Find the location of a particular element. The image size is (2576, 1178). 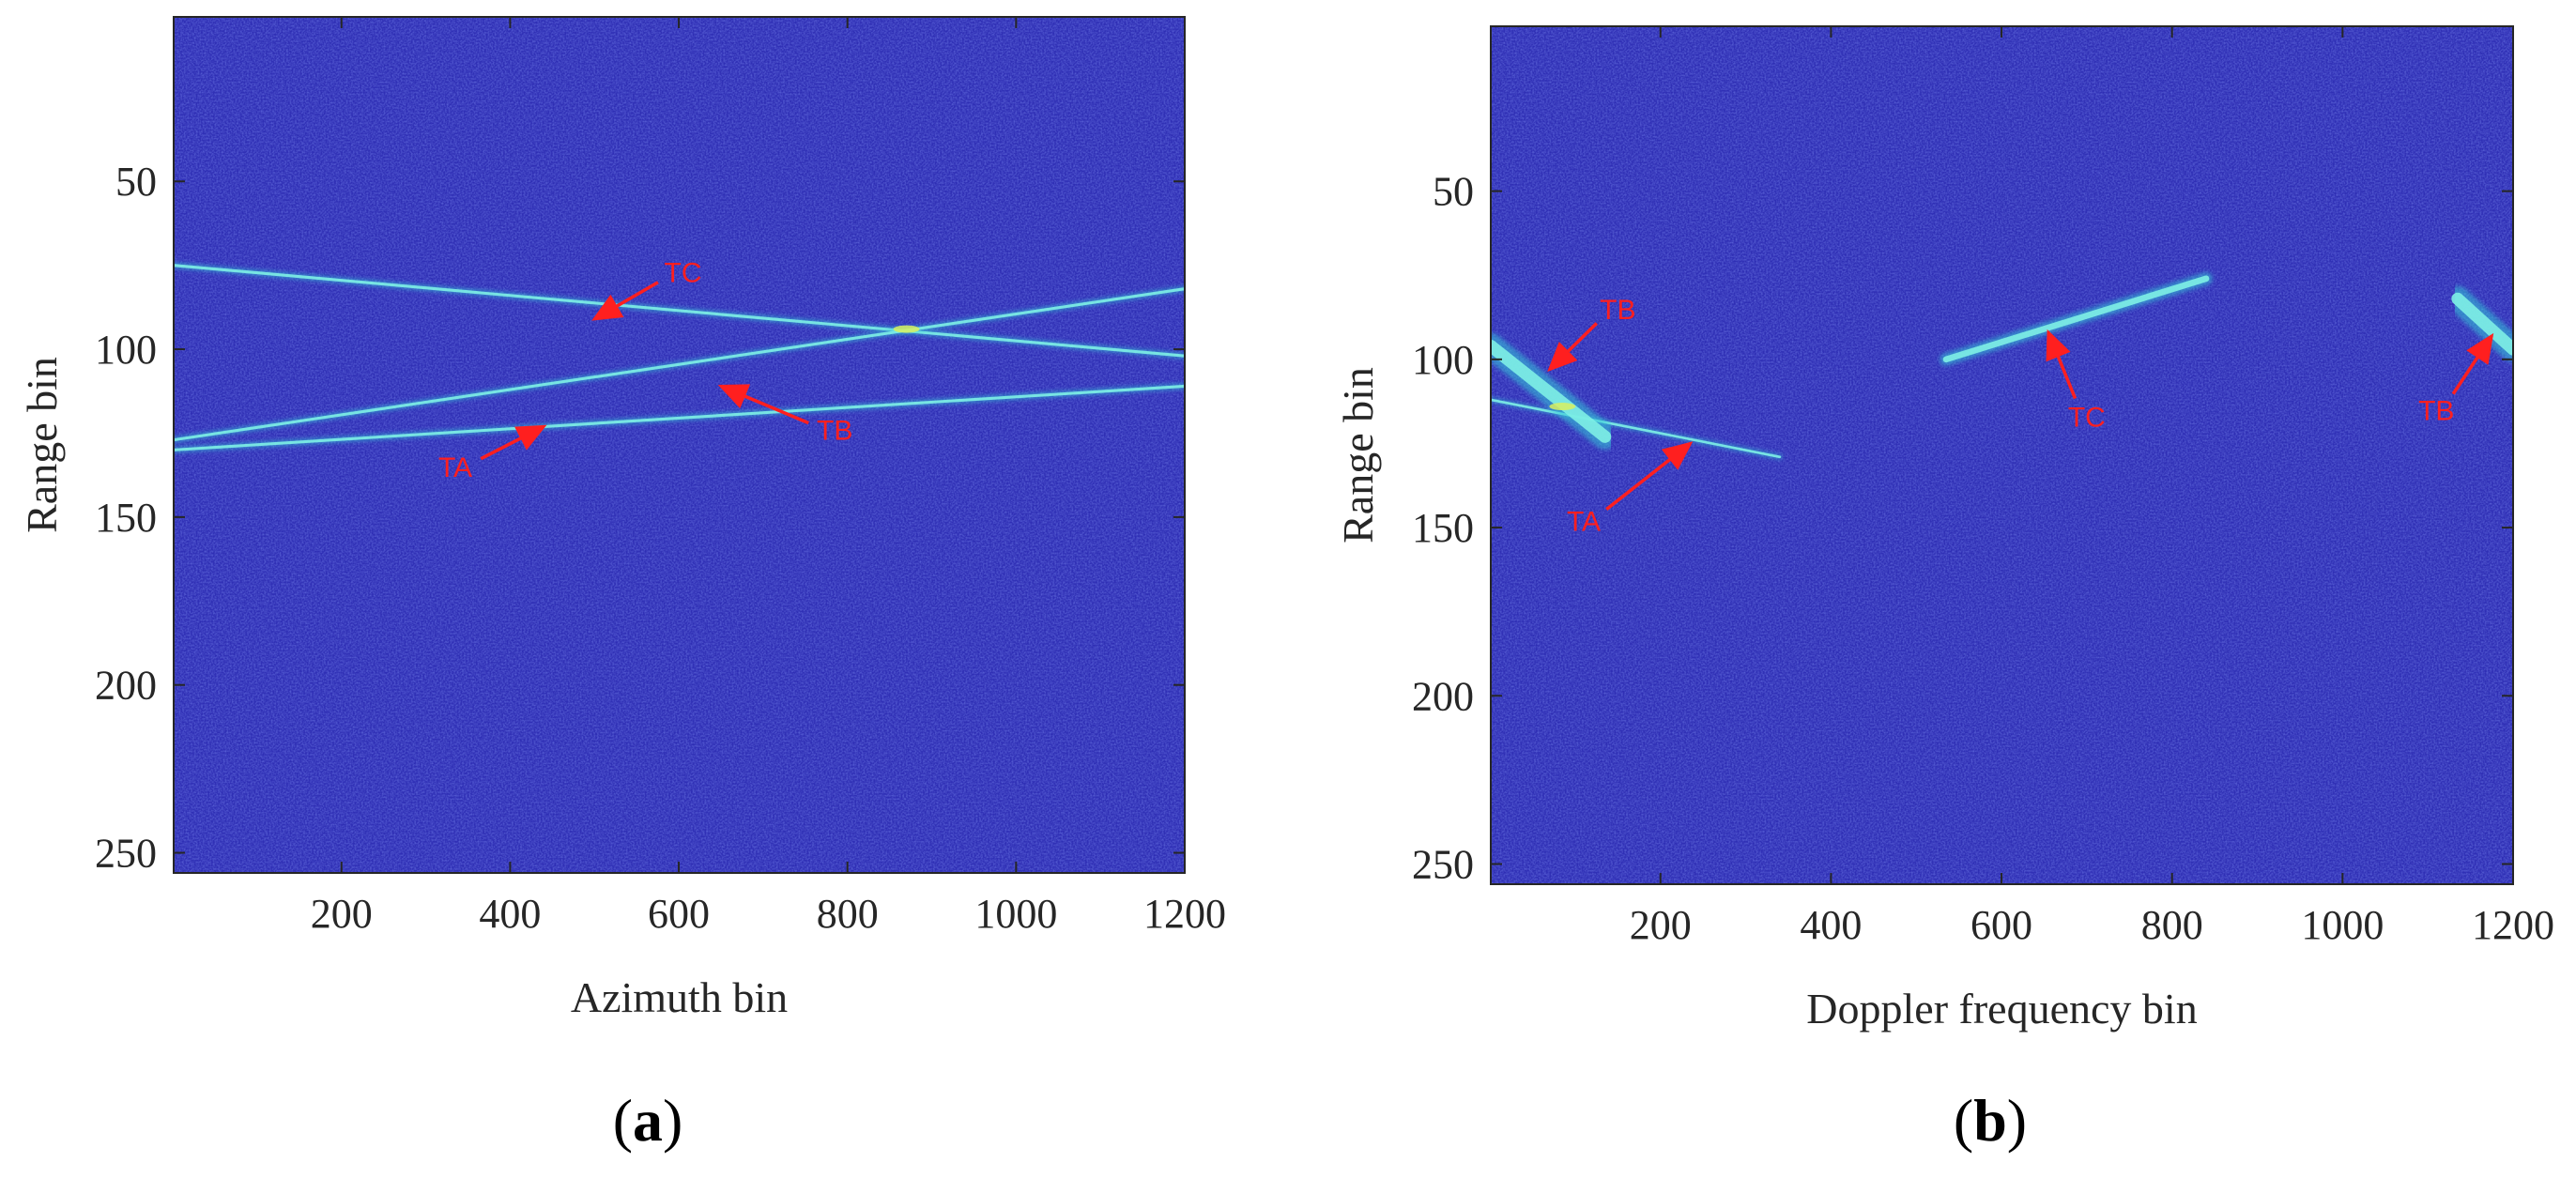

panel-label: (b) is located at coordinates (1991, 1120).